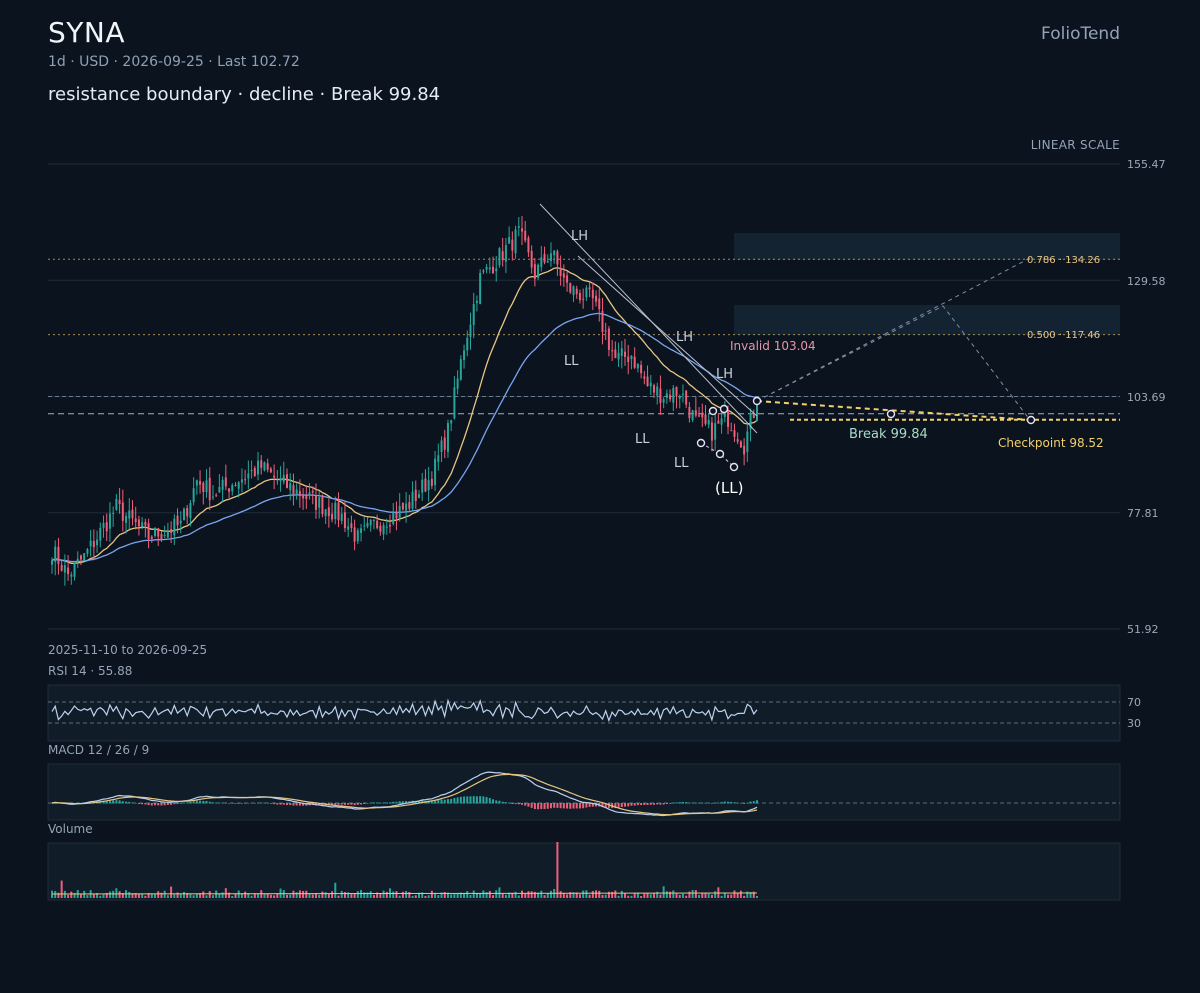 The image size is (1200, 993). I want to click on rsi-line, so click(404, 710).